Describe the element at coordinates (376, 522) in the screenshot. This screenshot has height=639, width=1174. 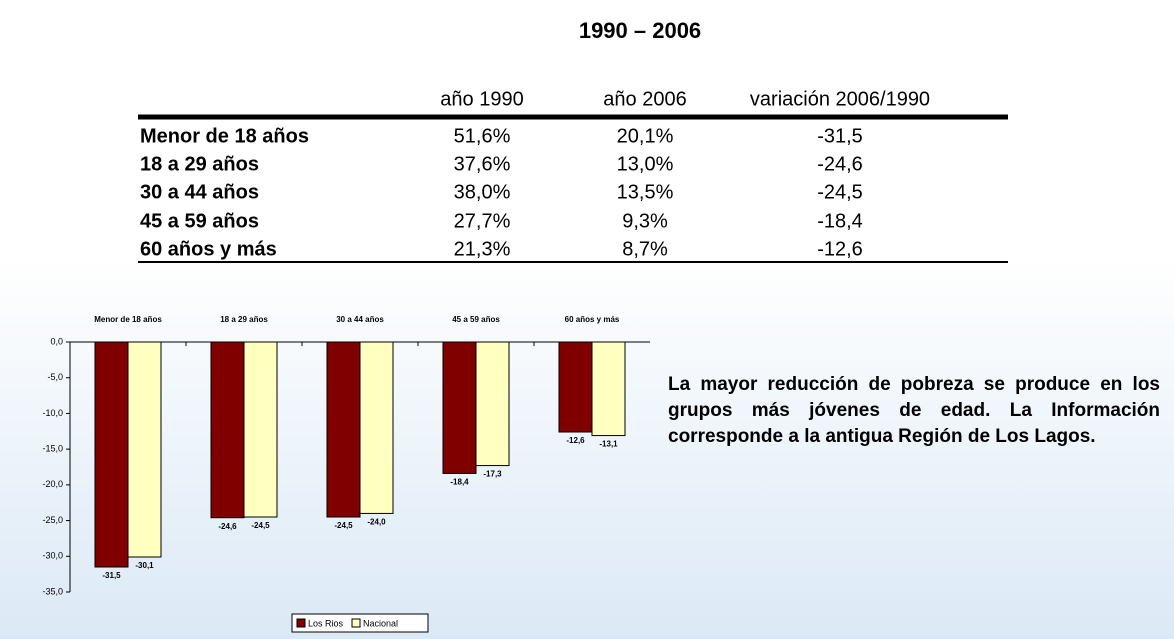
I see `data-label: -24,0` at that location.